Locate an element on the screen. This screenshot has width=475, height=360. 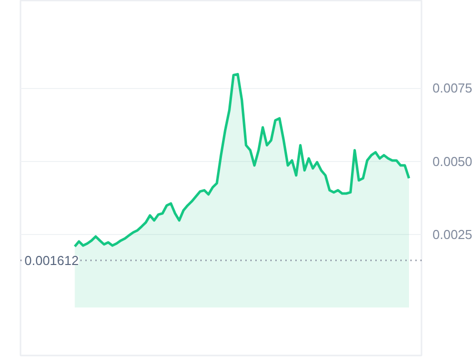
y-tick-label: 0.0075 is located at coordinates (452, 88).